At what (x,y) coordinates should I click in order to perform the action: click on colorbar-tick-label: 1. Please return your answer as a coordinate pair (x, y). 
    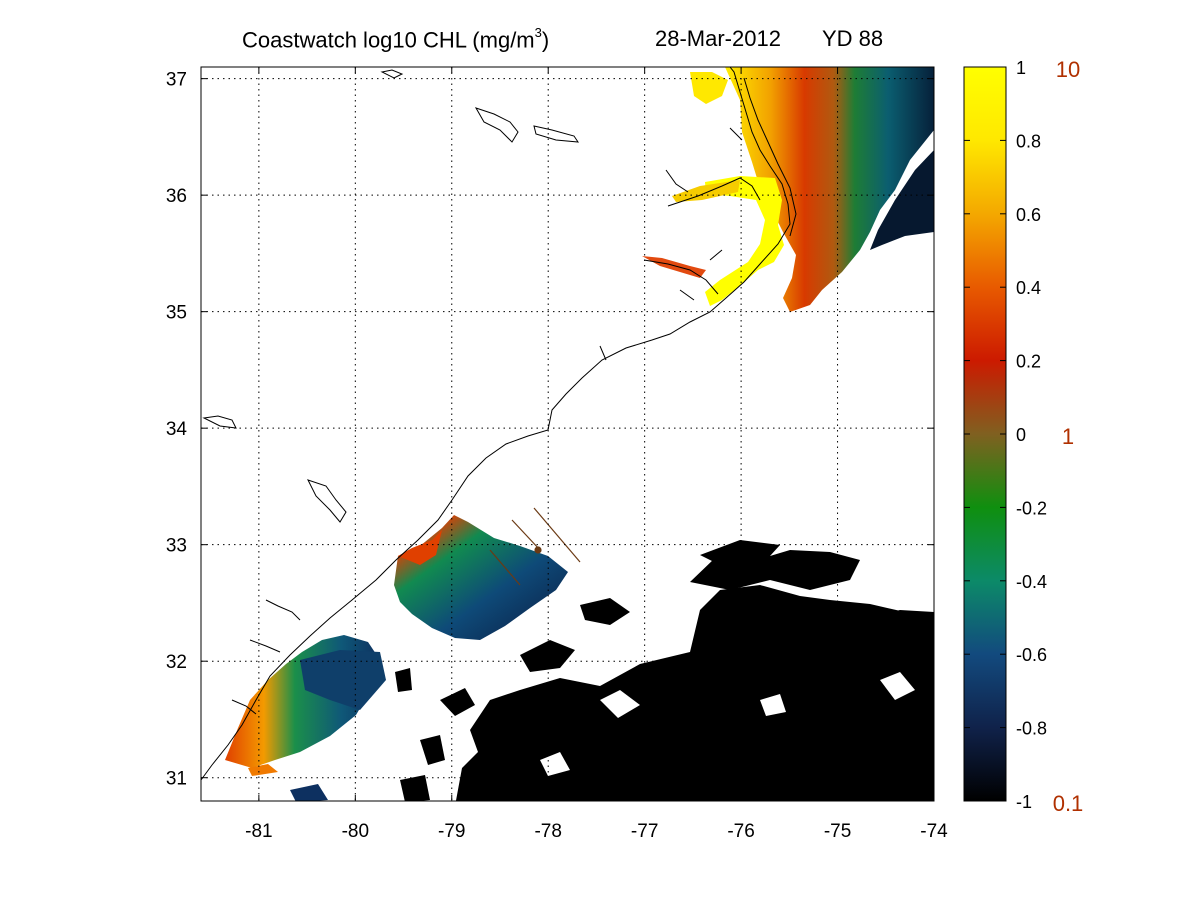
    Looking at the image, I should click on (1021, 68).